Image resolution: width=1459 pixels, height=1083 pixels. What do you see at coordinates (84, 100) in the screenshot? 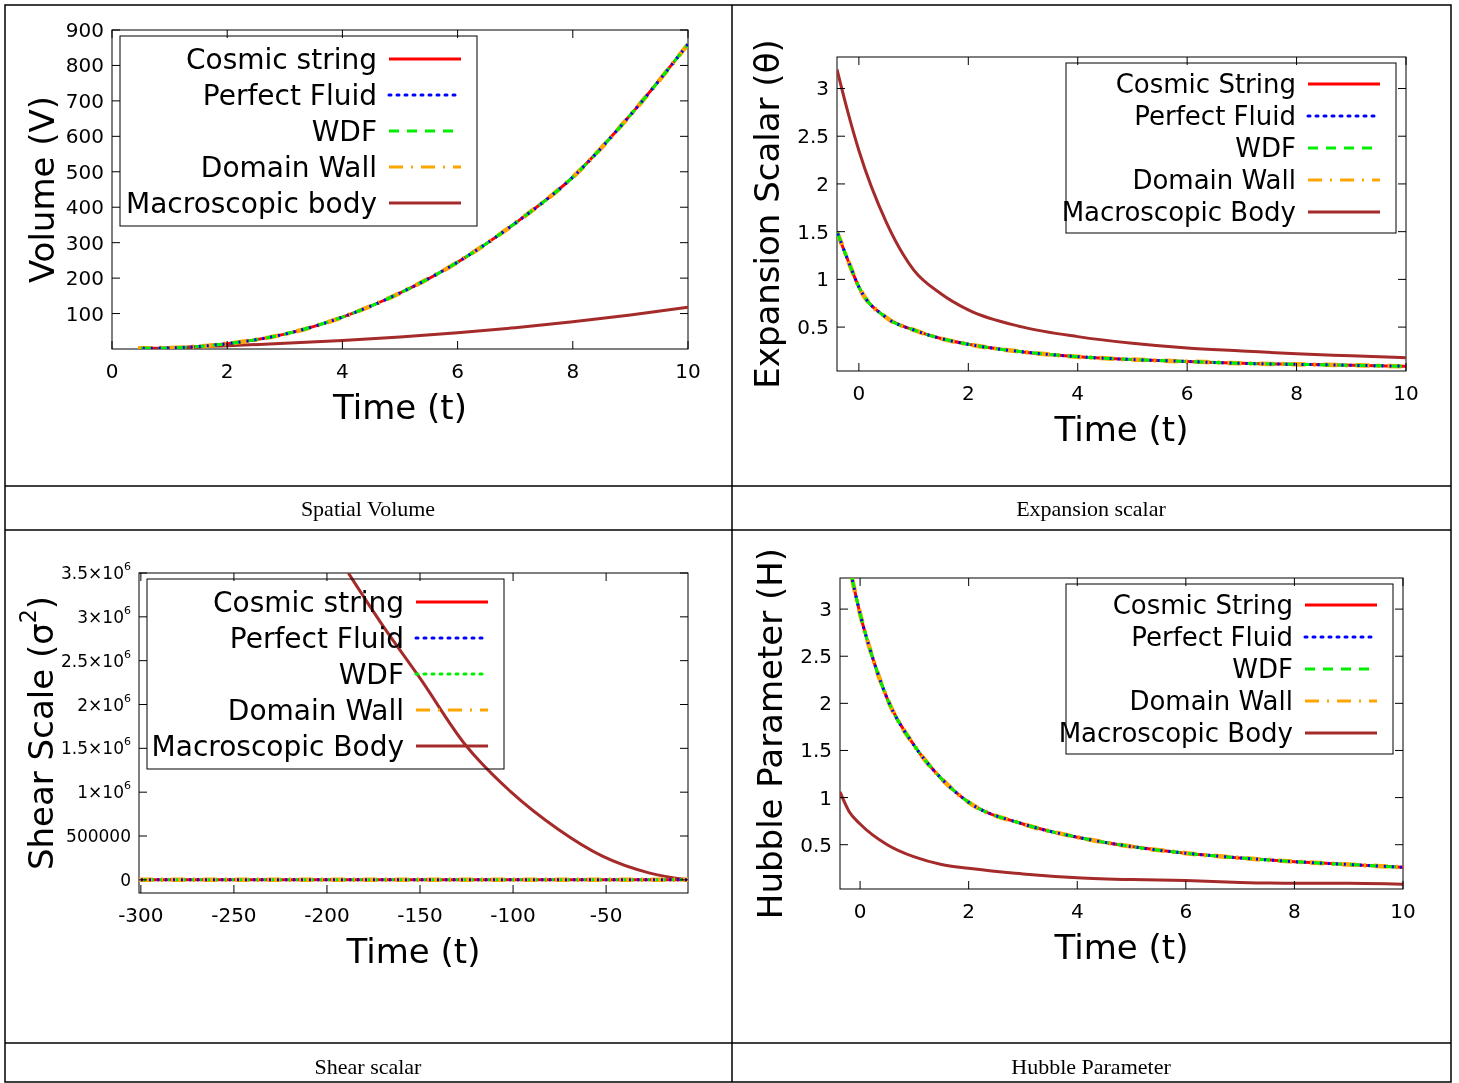
I see `y-tick-label: 700` at bounding box center [84, 100].